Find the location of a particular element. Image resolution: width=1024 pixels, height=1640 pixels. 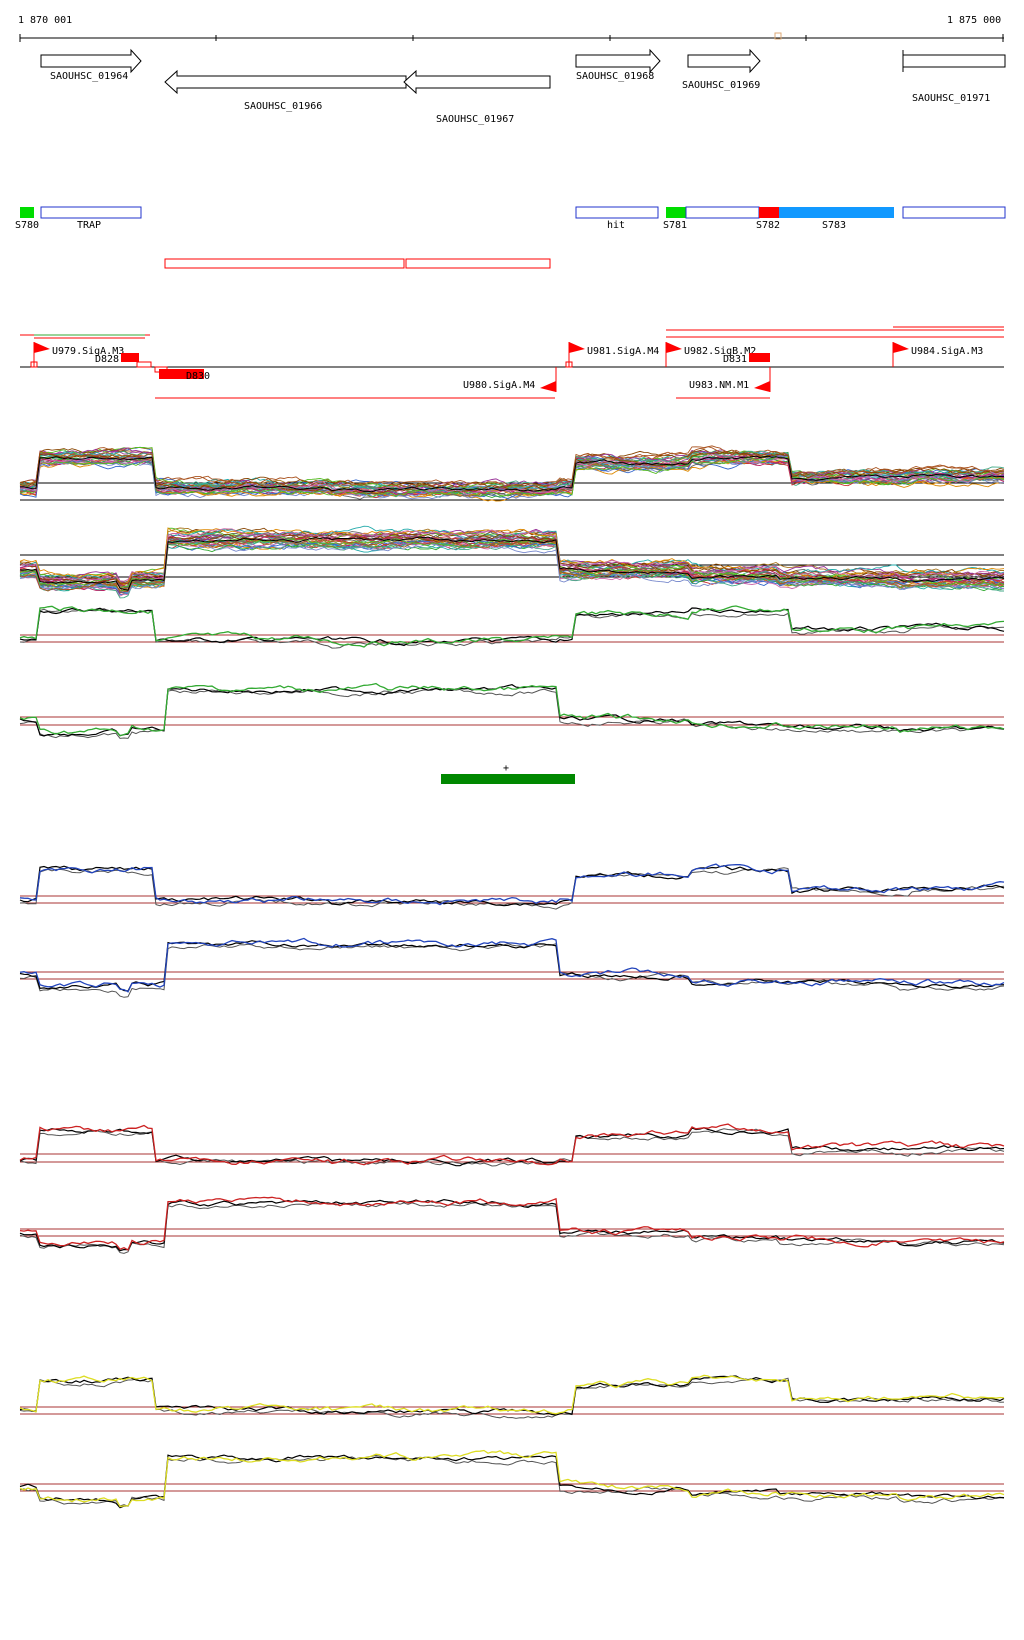

segment-s780-box is located at coordinates (27, 212).